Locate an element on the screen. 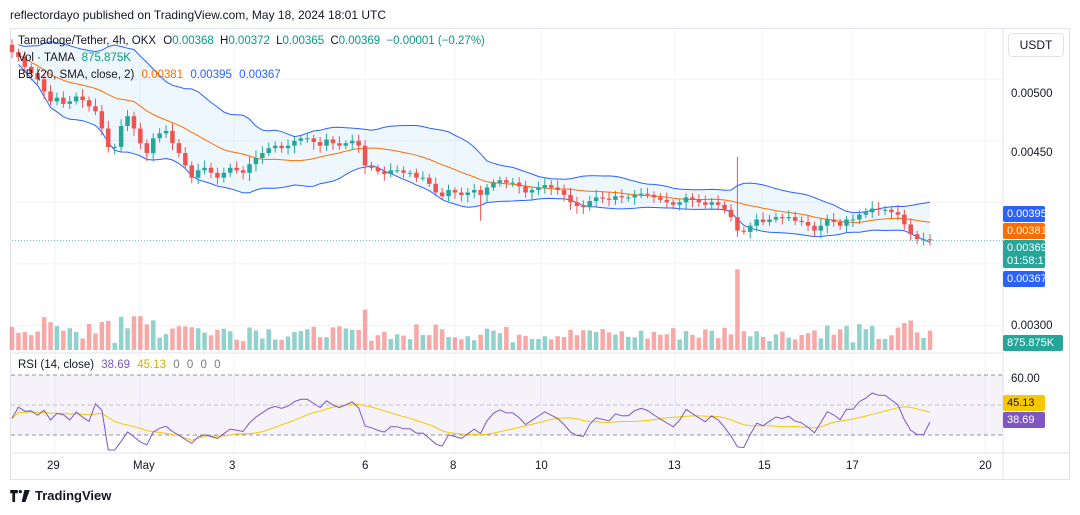 This screenshot has width=1080, height=515. currency-button: USDT is located at coordinates (1036, 45).